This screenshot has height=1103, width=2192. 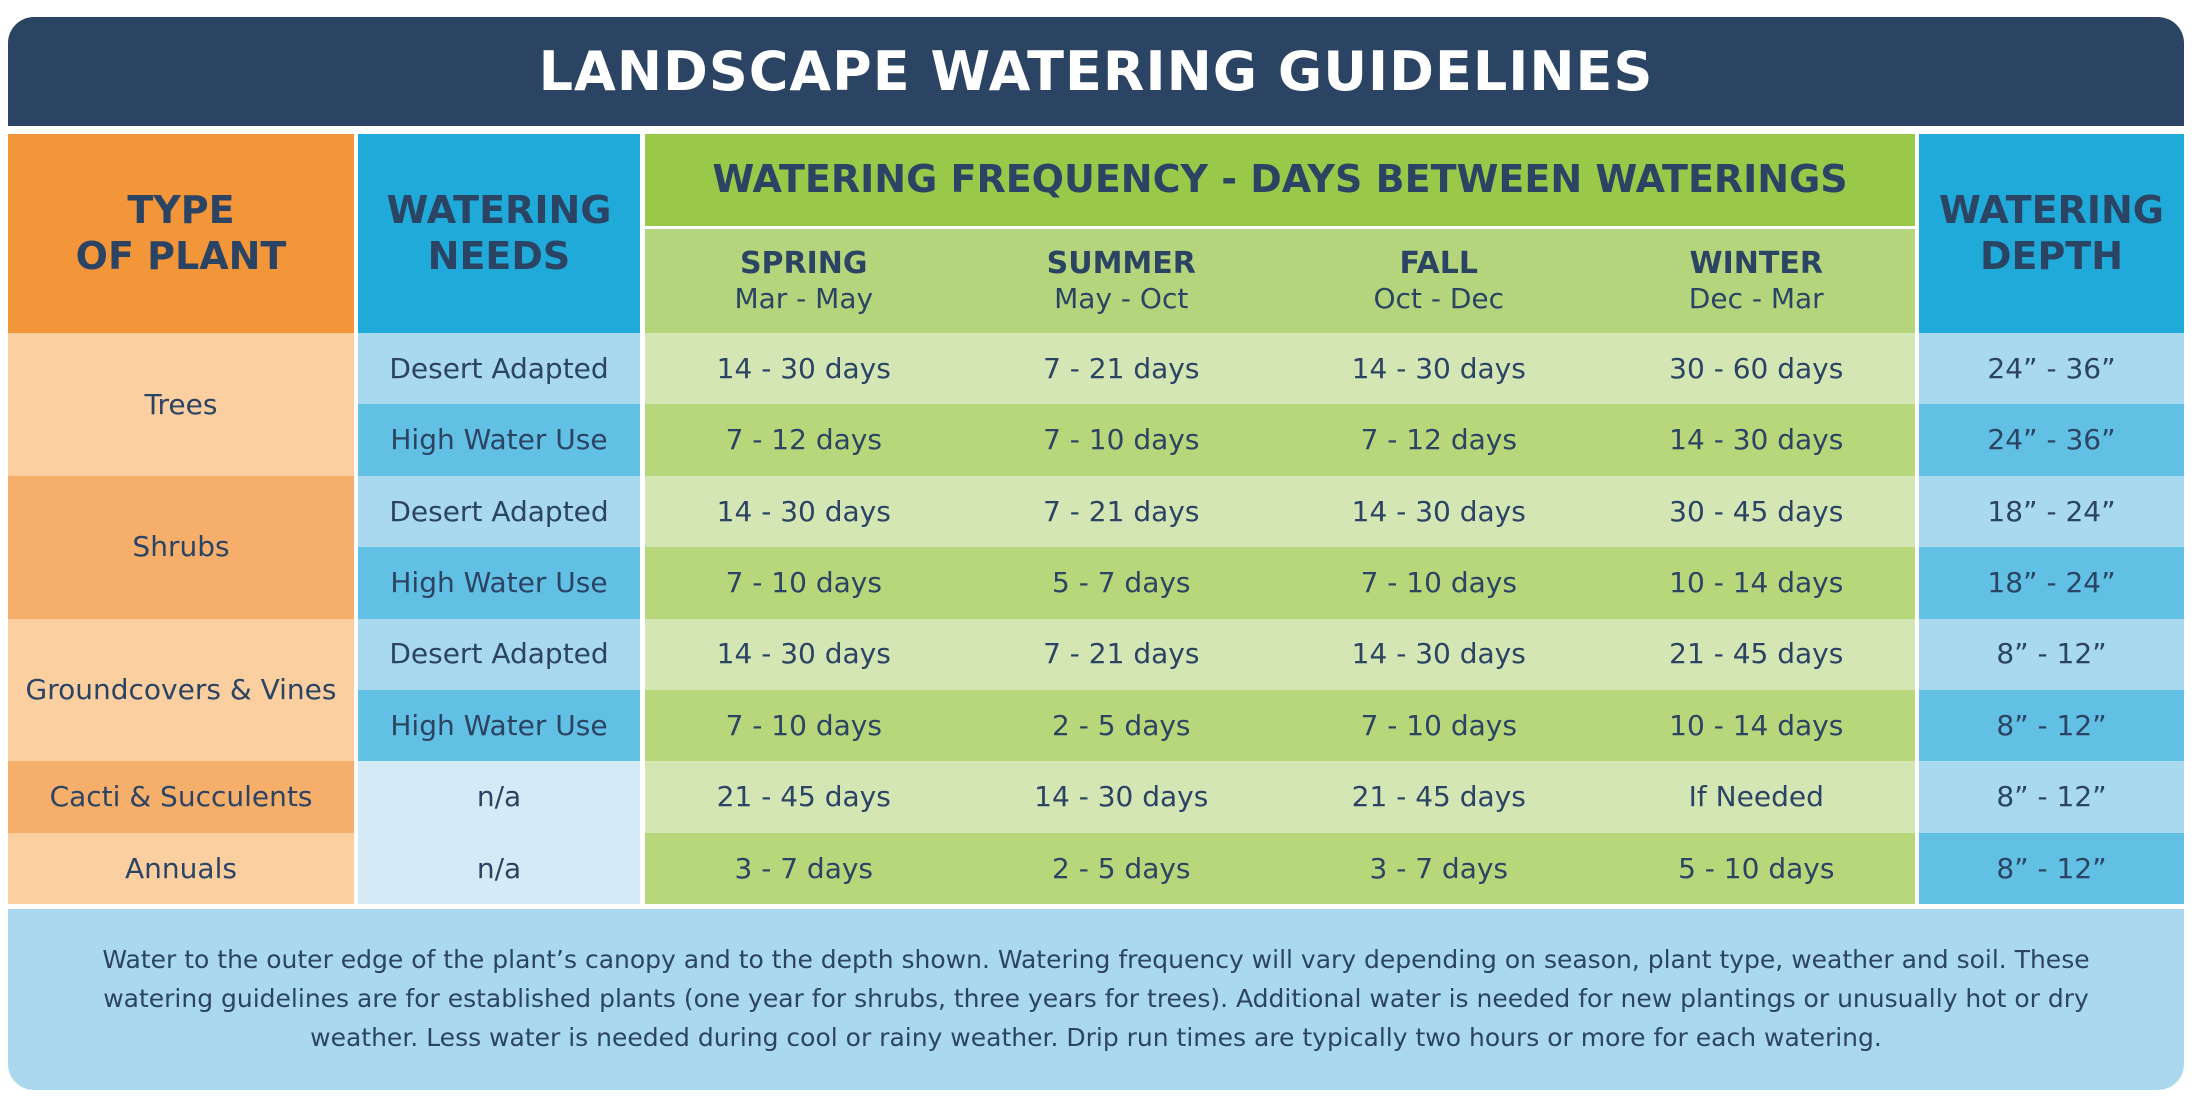 I want to click on plant-type: Groundcovers & Vines, so click(x=181, y=690).